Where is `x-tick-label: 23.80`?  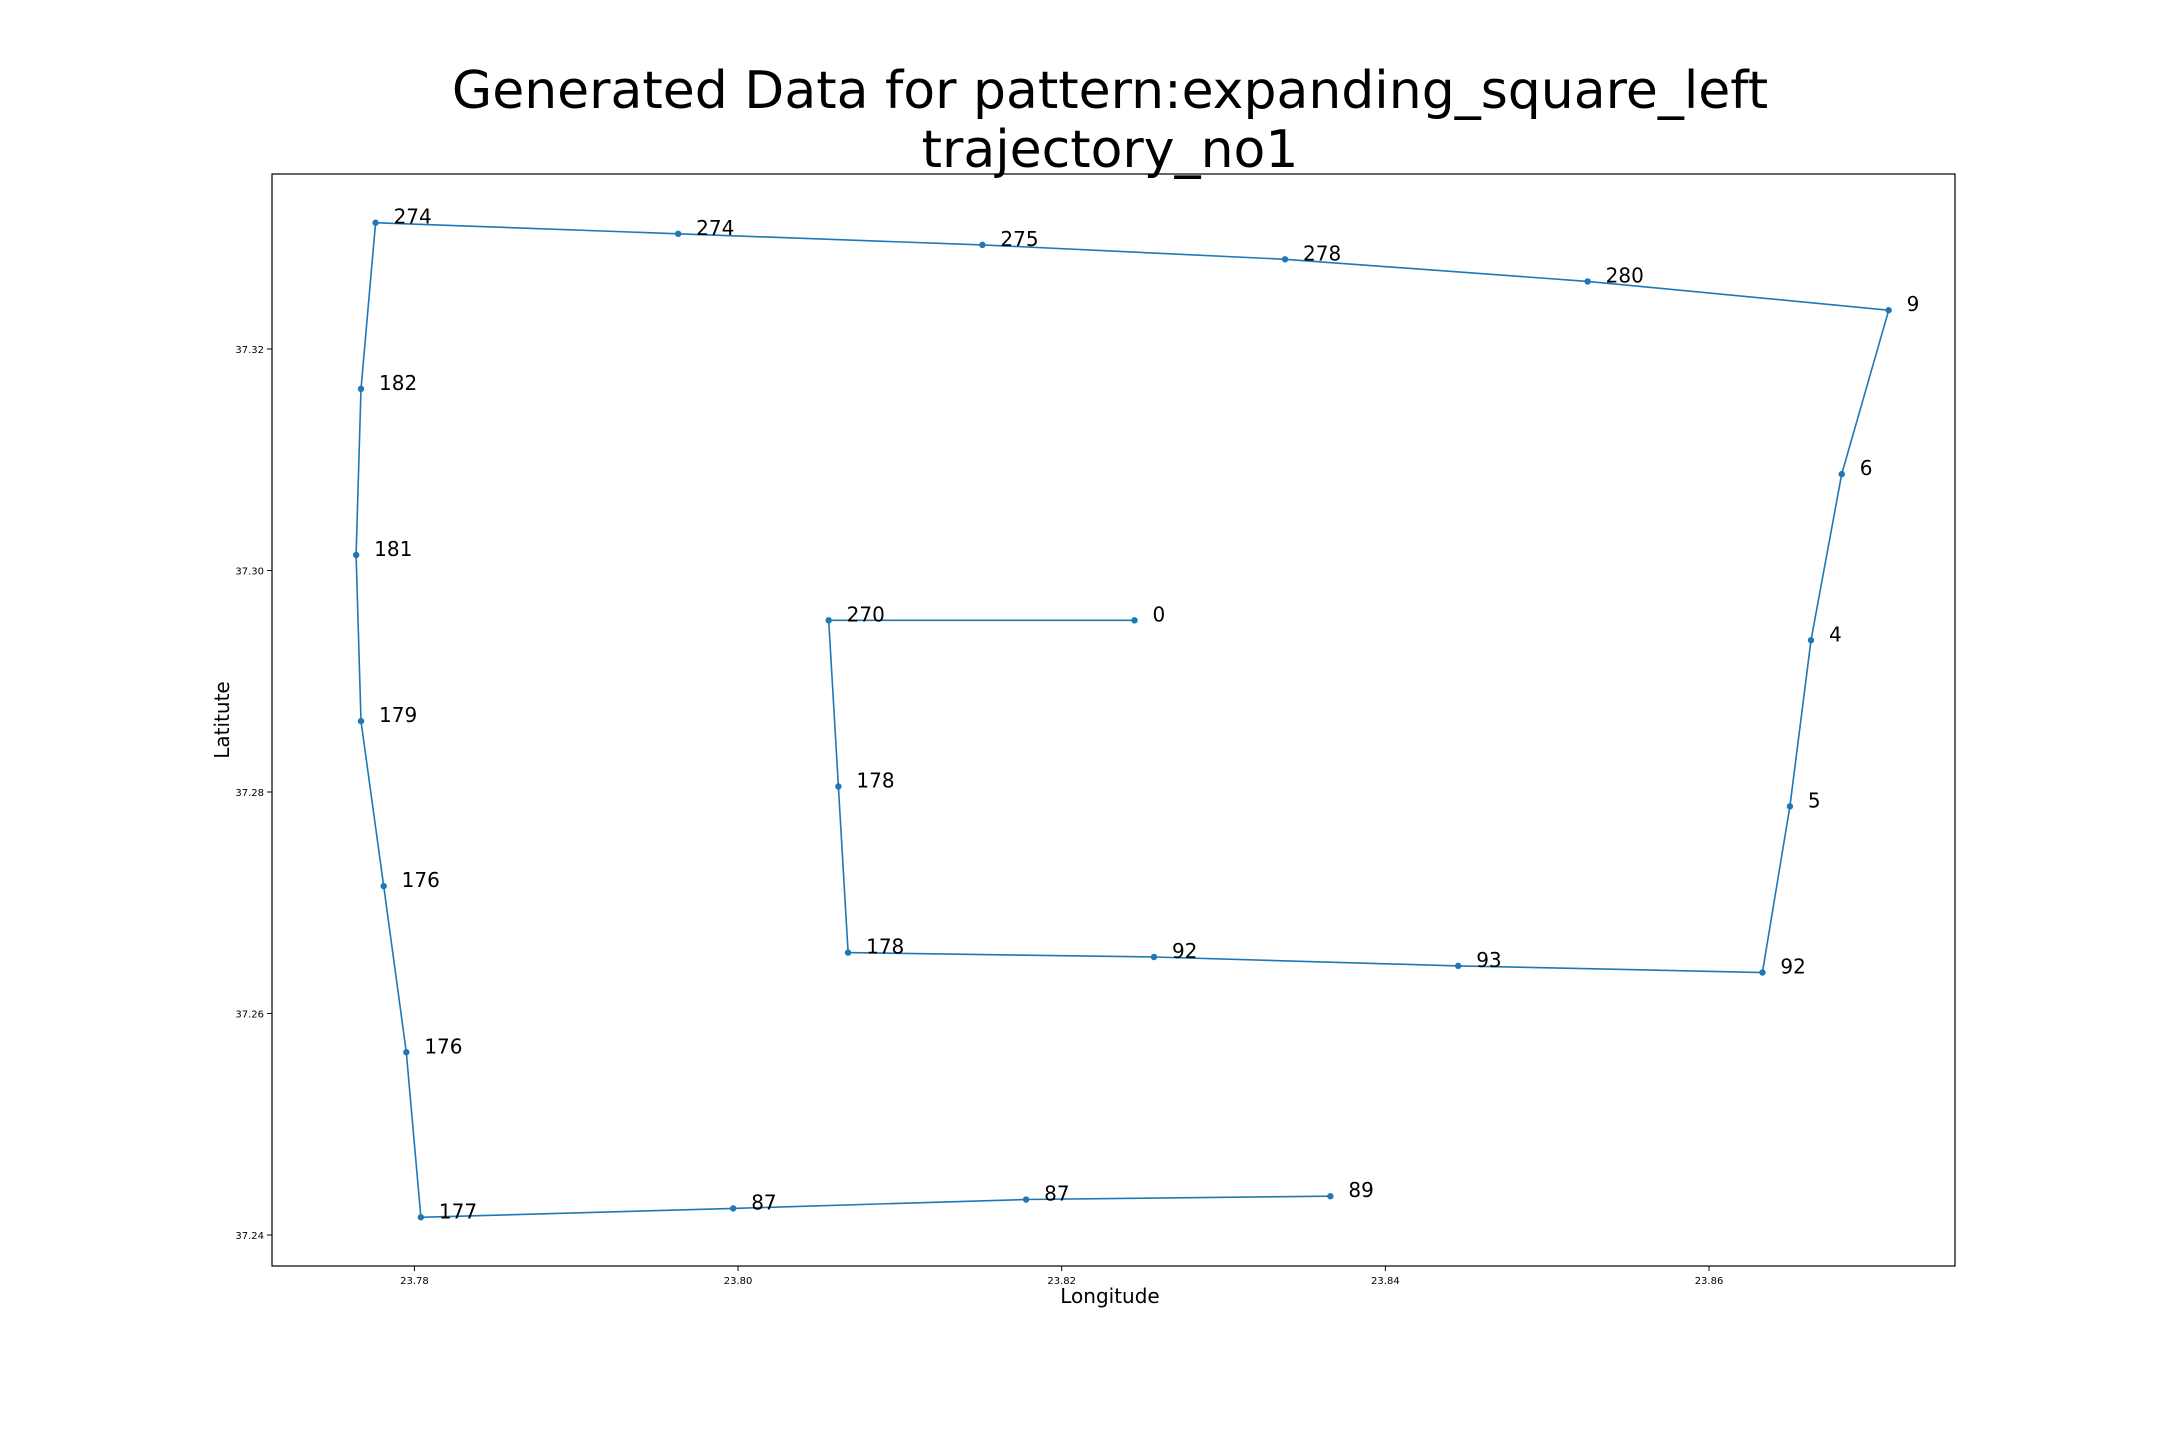 x-tick-label: 23.80 is located at coordinates (738, 1281).